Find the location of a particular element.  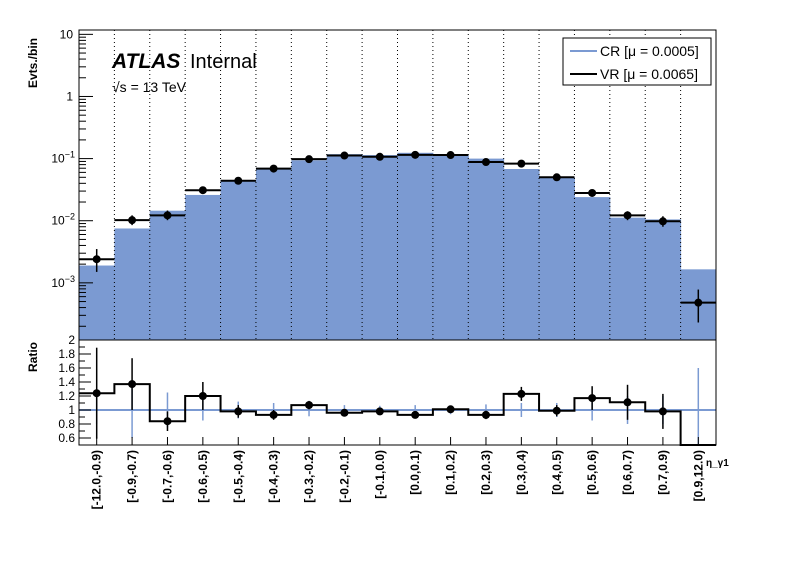

energy-label: √s = 13 TeV is located at coordinates (149, 87).